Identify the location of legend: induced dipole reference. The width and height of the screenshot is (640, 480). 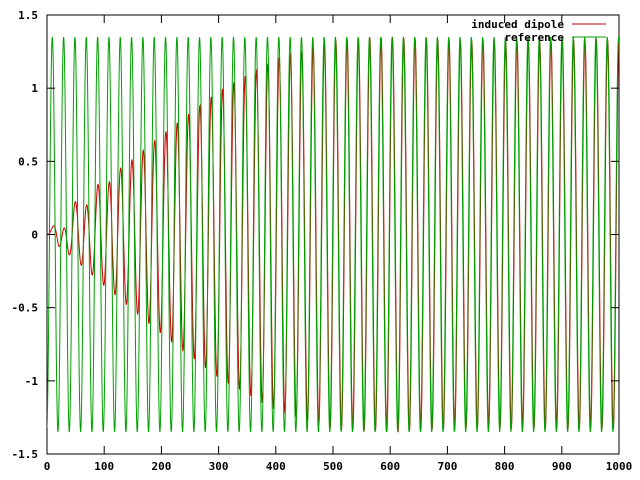
(538, 31).